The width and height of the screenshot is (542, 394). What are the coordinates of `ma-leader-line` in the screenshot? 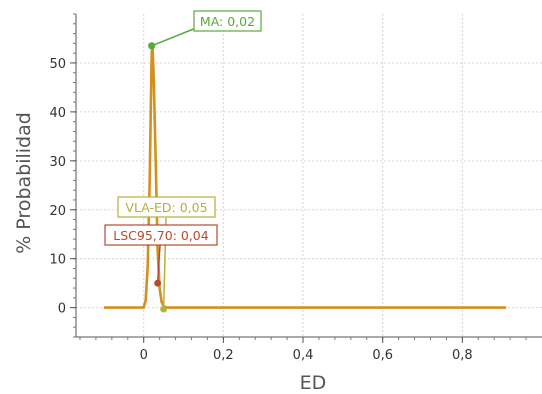 It's located at (174, 37).